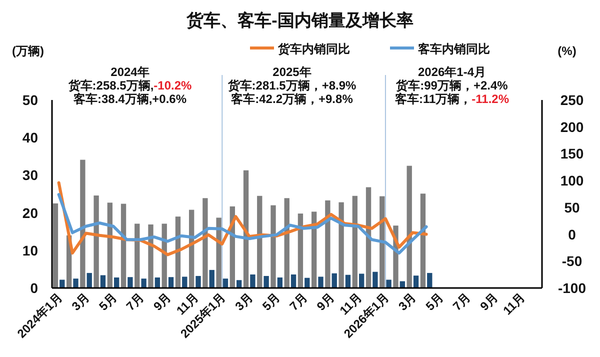  What do you see at coordinates (514, 304) in the screenshot?
I see `x-tick-label: 11月` at bounding box center [514, 304].